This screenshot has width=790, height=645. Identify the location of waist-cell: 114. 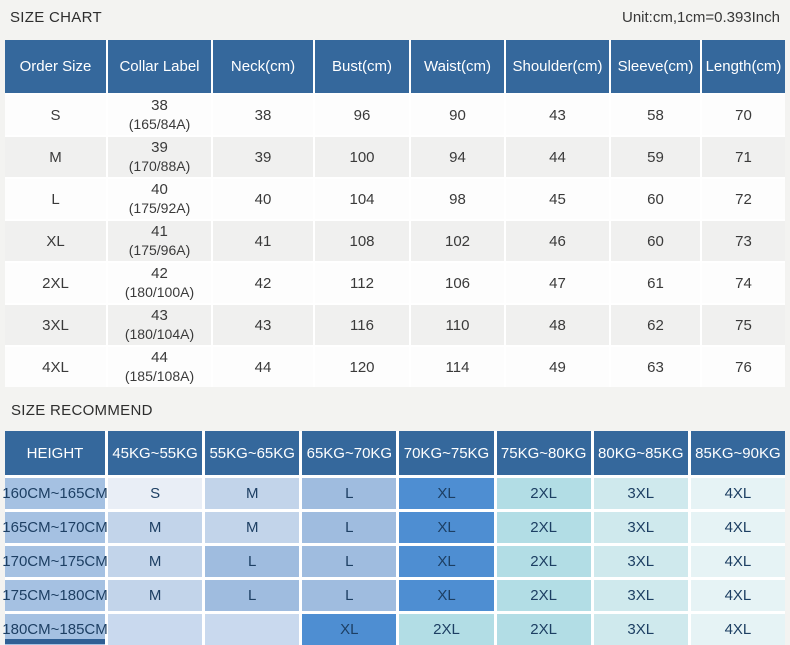
(457, 367).